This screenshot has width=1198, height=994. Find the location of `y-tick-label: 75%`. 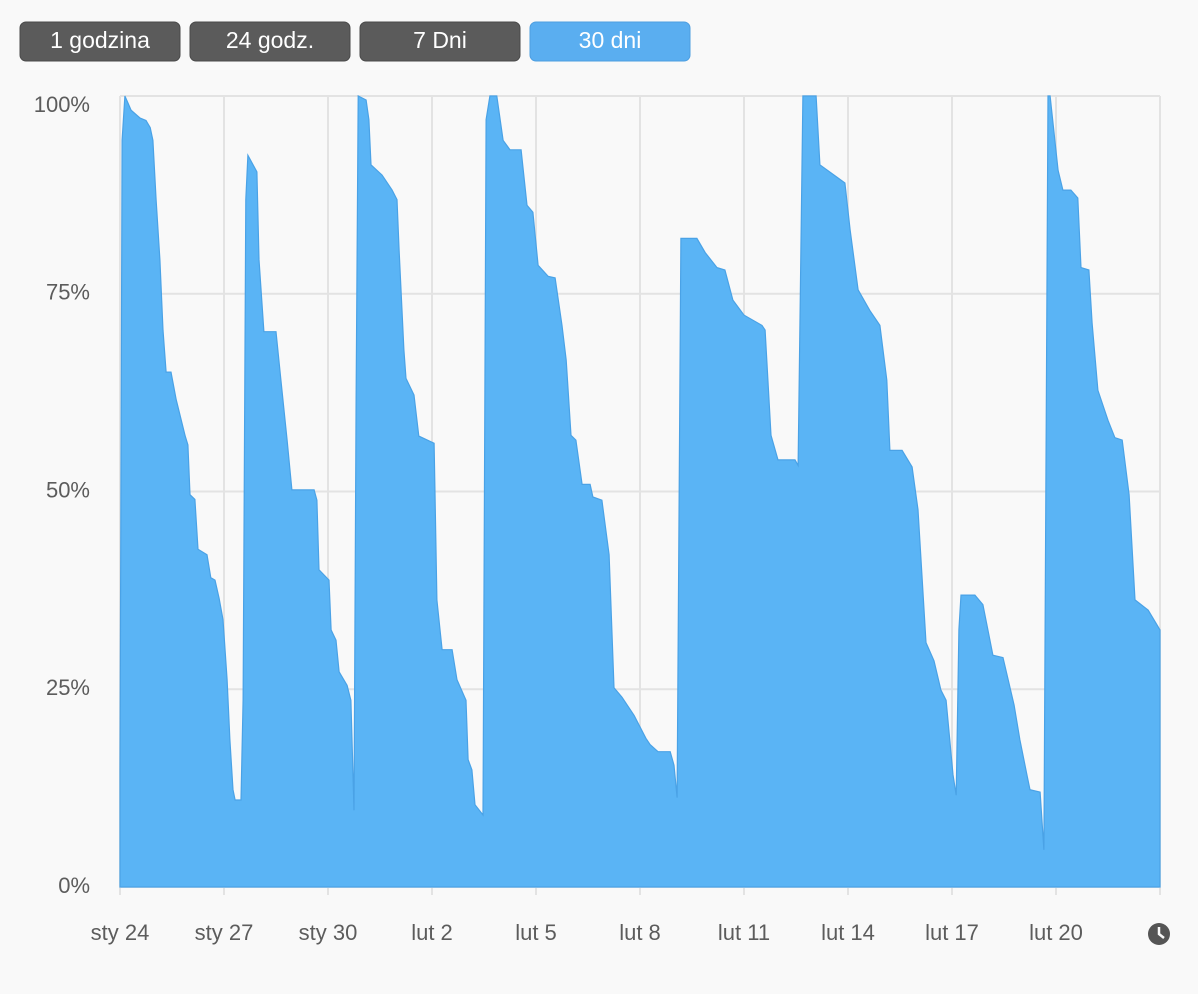

y-tick-label: 75% is located at coordinates (68, 292).